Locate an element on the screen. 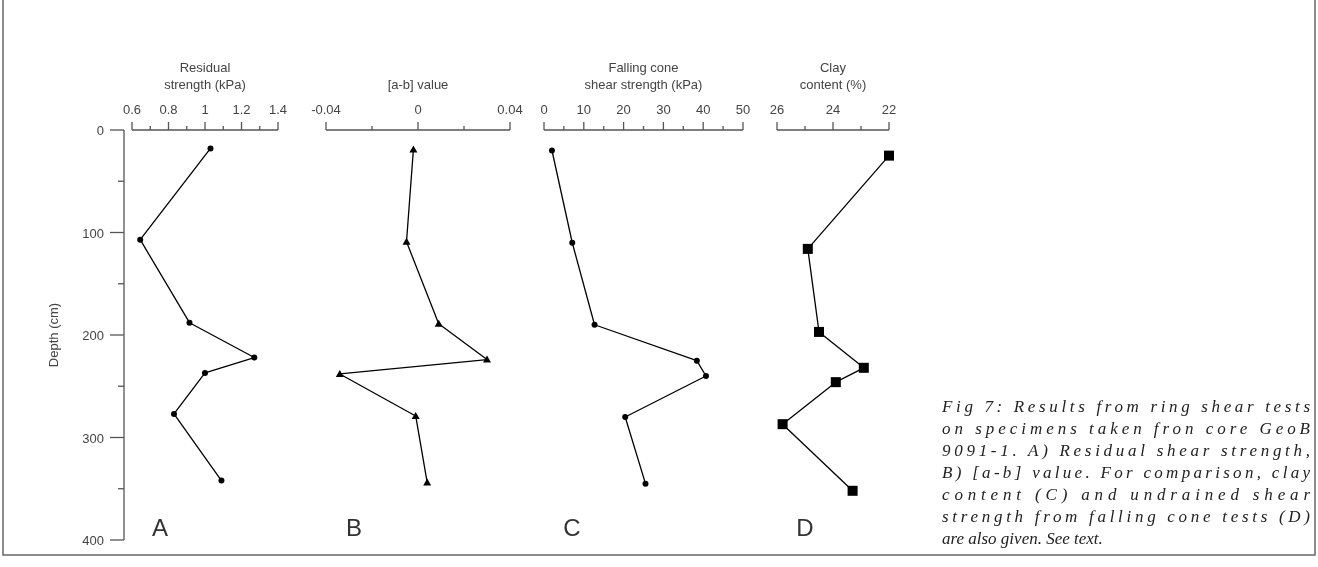 The width and height of the screenshot is (1318, 567). annotation: D is located at coordinates (805, 527).